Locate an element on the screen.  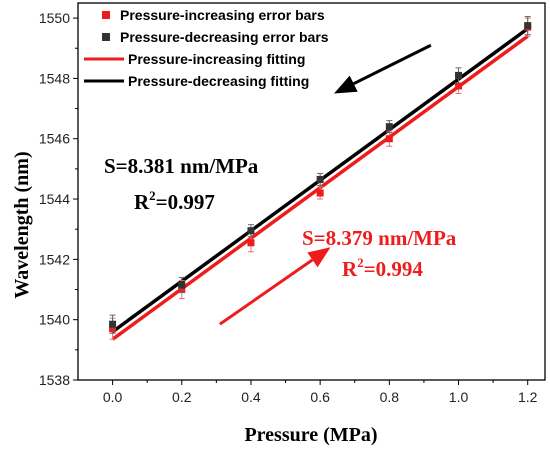
increasing-slope-annotation: S=8.379 nm/MPa is located at coordinates (379, 238).